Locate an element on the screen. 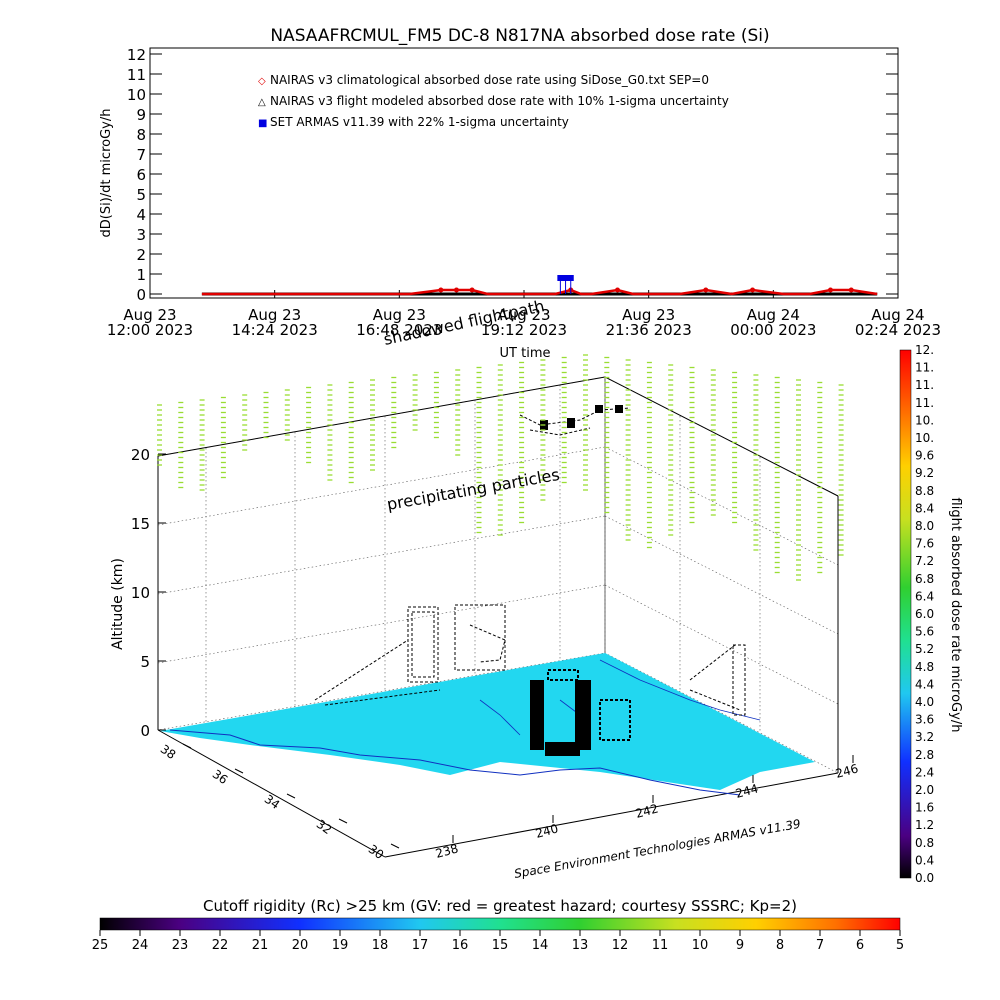 Image resolution: width=1000 pixels, height=1000 pixels. dose-colorbar-tick-label: 9.2 is located at coordinates (924, 473).